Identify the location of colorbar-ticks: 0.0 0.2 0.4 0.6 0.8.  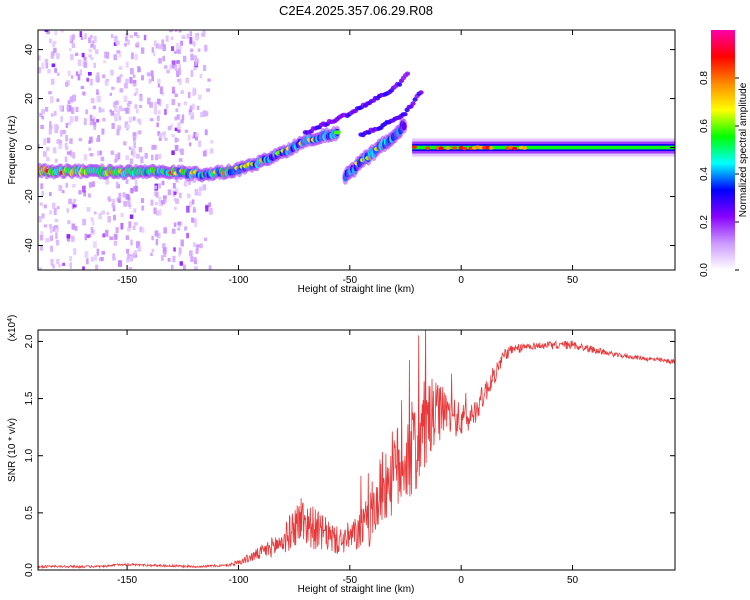
(719, 174).